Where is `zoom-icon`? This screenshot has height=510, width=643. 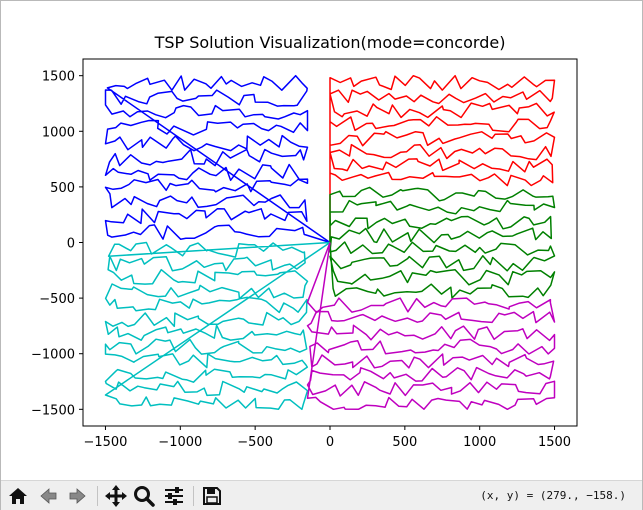
zoom-icon is located at coordinates (144, 496).